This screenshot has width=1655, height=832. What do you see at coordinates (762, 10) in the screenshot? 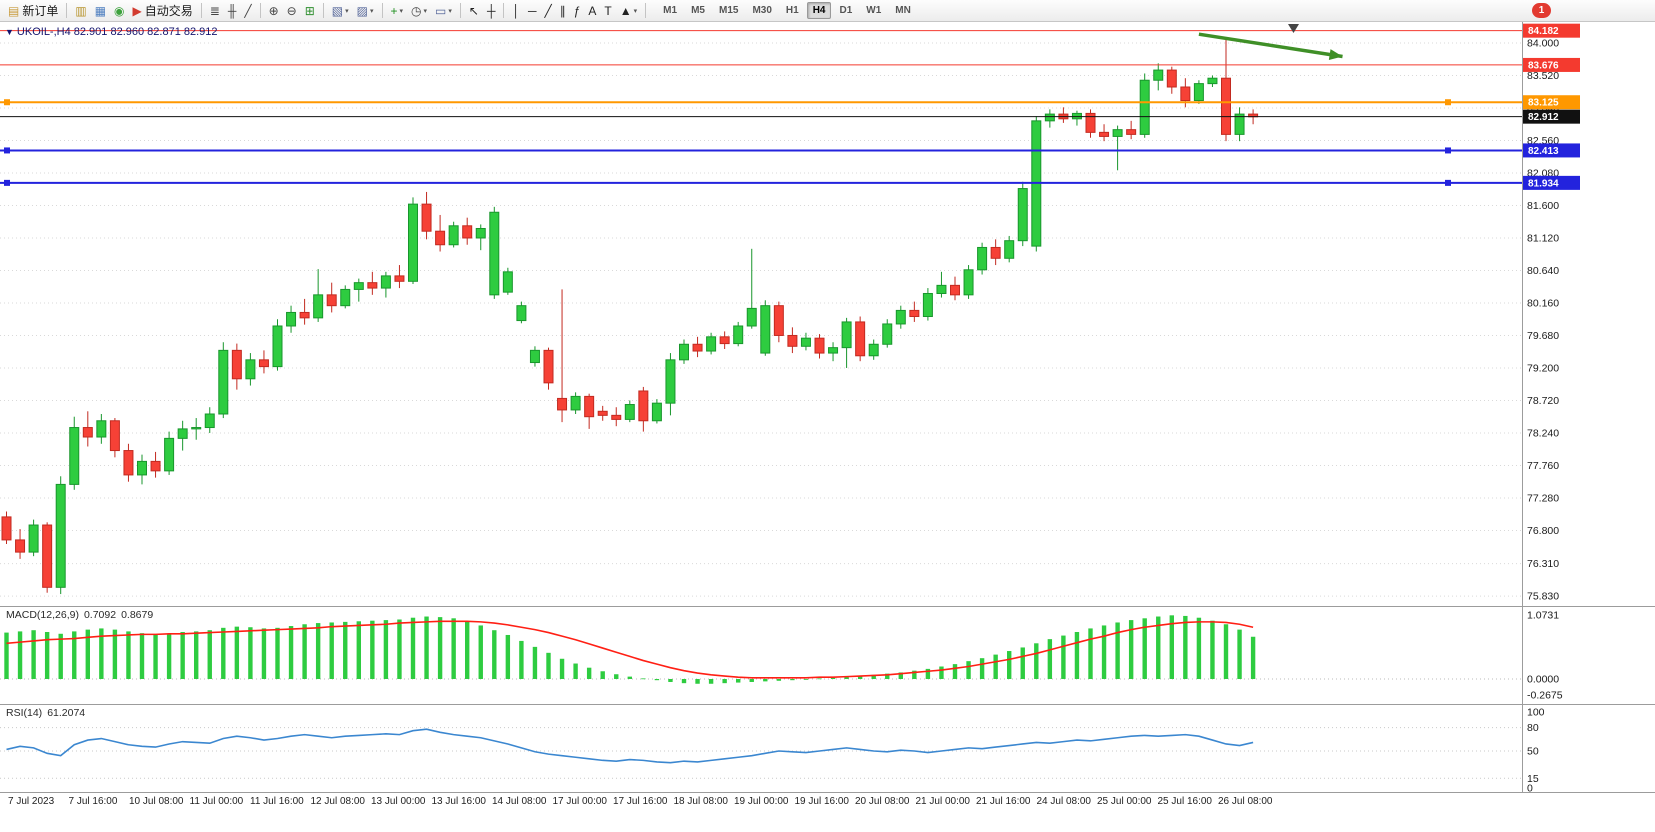
I see `timeframe-m30: M30` at bounding box center [762, 10].